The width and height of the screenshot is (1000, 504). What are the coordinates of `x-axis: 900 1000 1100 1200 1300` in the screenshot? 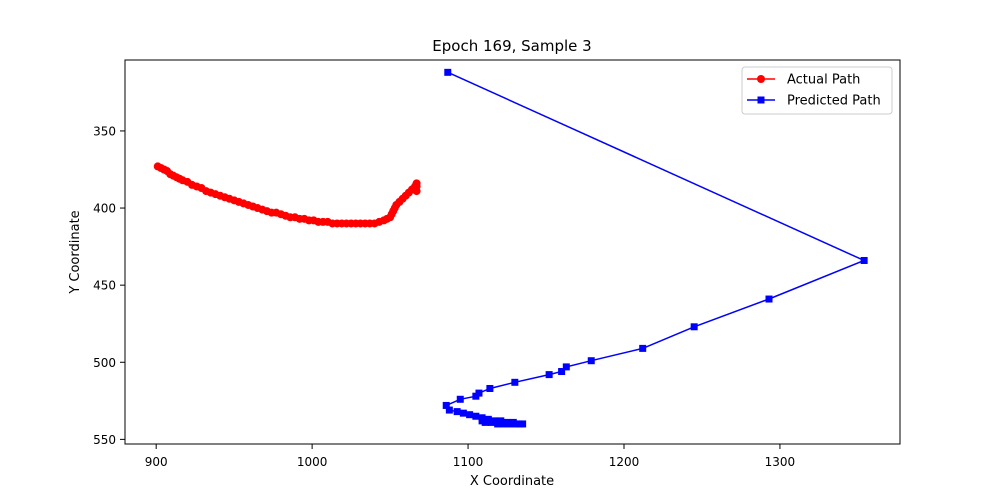 It's located at (470, 456).